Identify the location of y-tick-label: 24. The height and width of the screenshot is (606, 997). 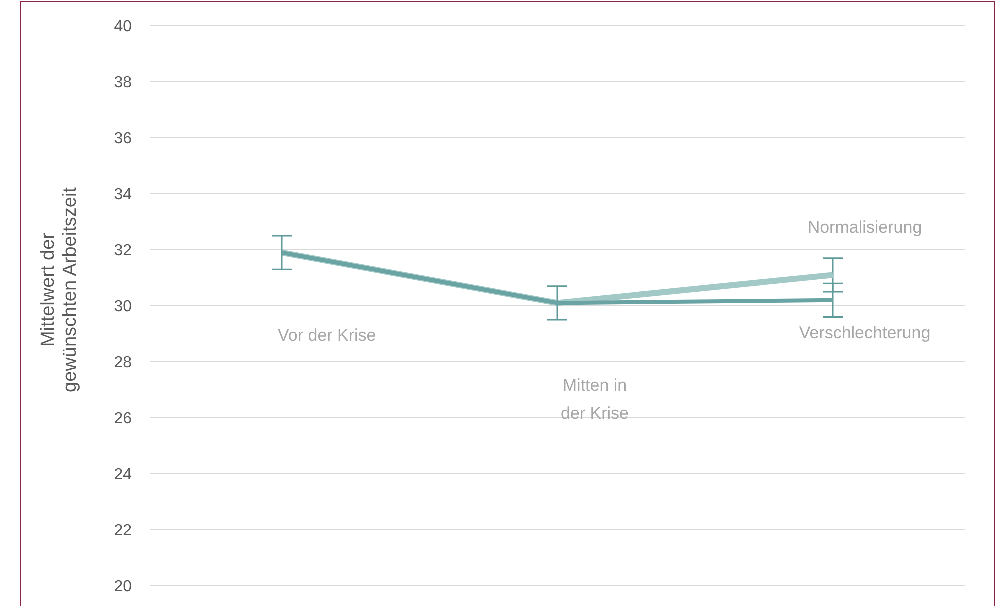
(123, 475).